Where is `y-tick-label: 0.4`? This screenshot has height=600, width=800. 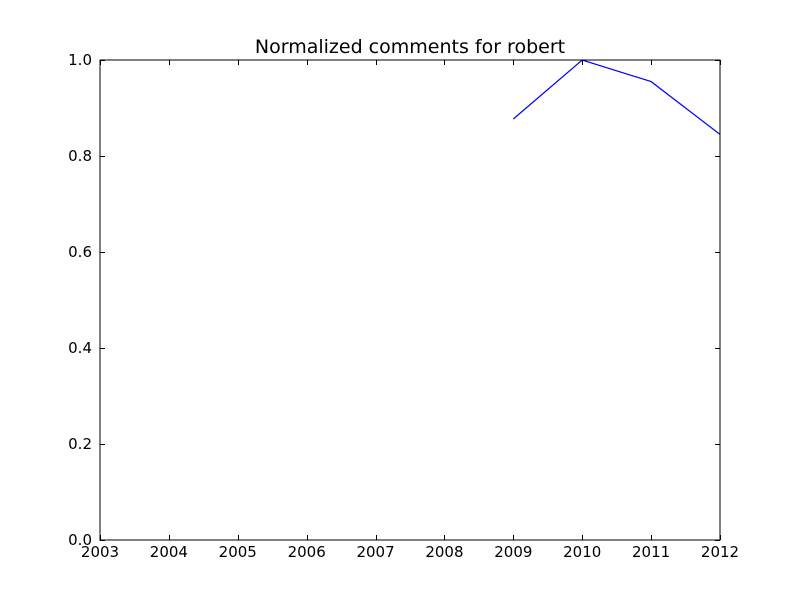 y-tick-label: 0.4 is located at coordinates (80, 348).